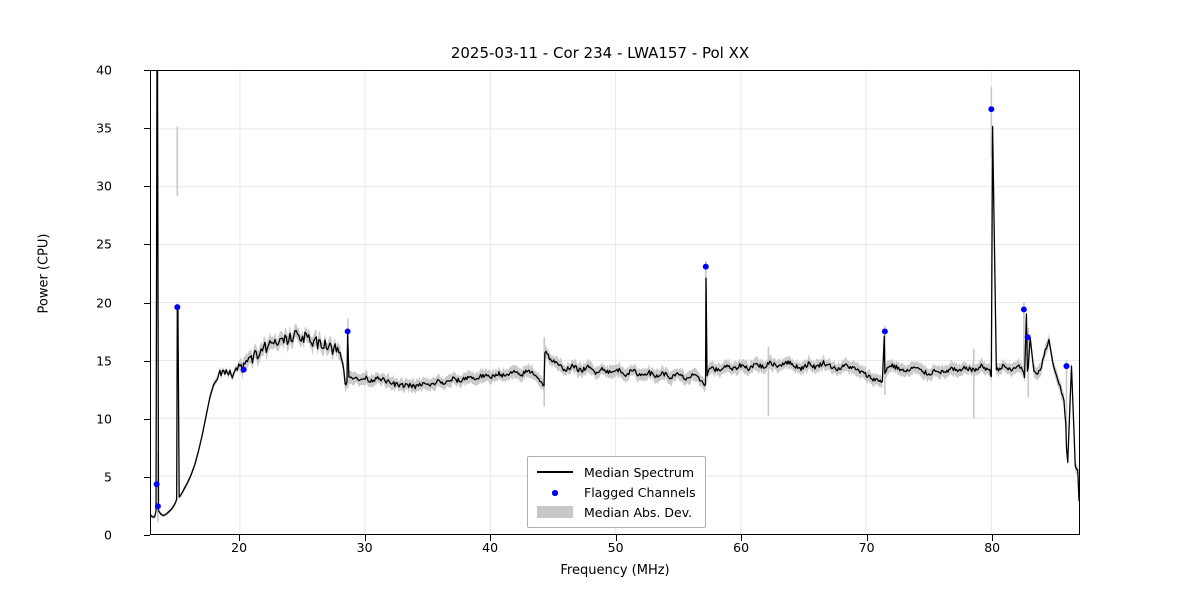 The width and height of the screenshot is (1200, 600). What do you see at coordinates (640, 492) in the screenshot?
I see `legend-label: Flagged Channels` at bounding box center [640, 492].